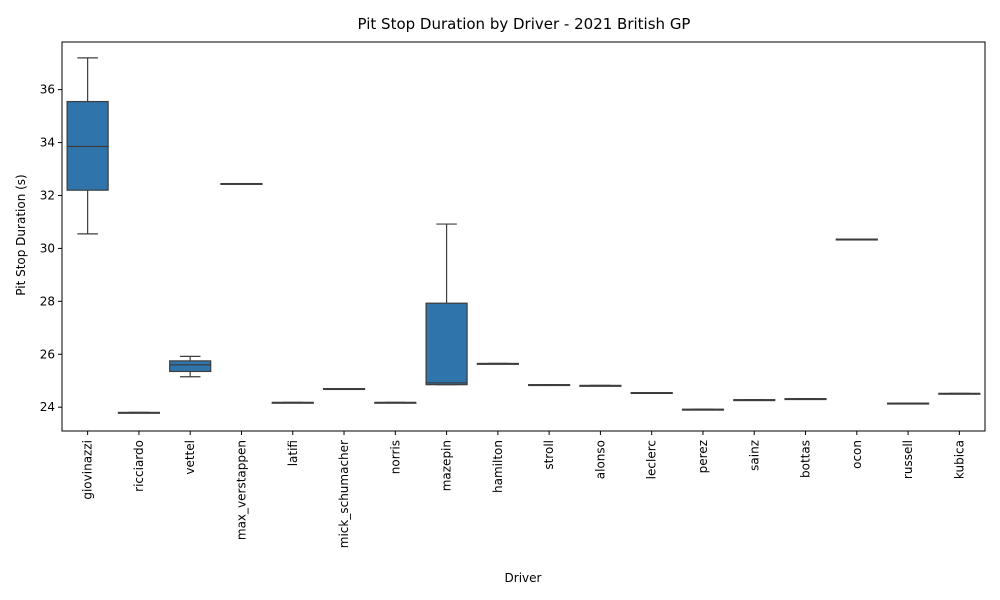 The width and height of the screenshot is (1000, 600). What do you see at coordinates (47, 301) in the screenshot?
I see `y-tick-label: 28` at bounding box center [47, 301].